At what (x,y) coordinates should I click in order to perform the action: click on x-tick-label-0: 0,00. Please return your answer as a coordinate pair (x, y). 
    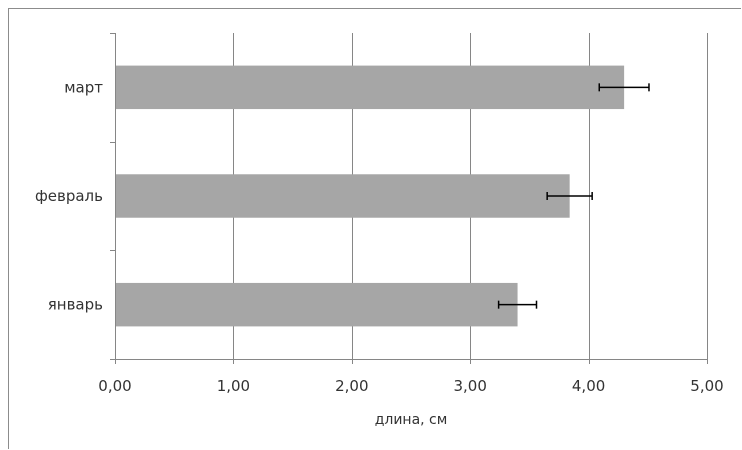
    Looking at the image, I should click on (114, 386).